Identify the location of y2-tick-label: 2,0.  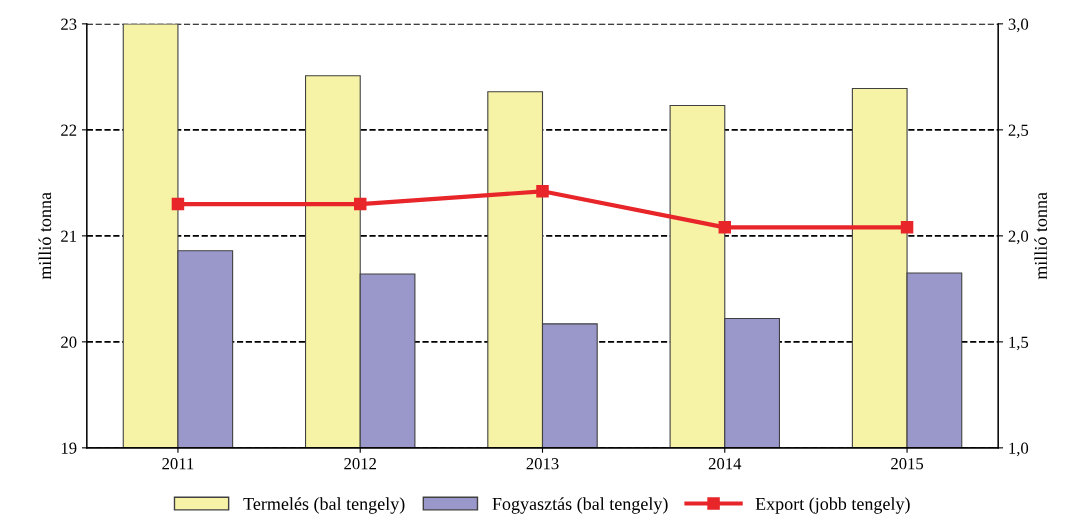
(1018, 237).